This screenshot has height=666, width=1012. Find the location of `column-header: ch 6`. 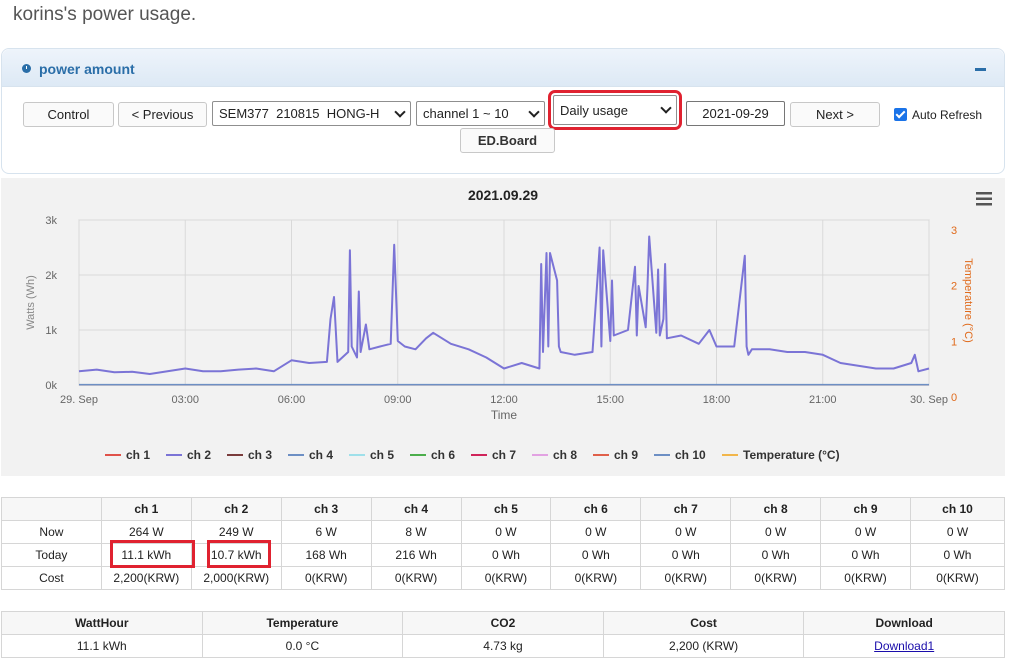

column-header: ch 6 is located at coordinates (596, 509).